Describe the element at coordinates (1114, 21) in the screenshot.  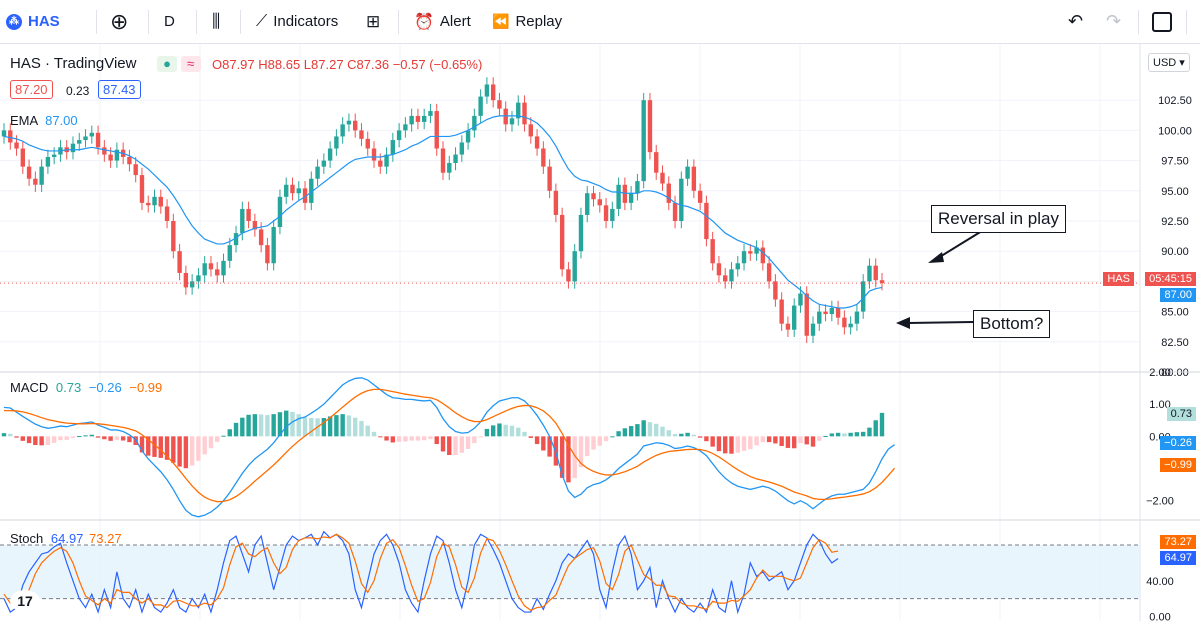
I see `redo-icon: ↷` at that location.